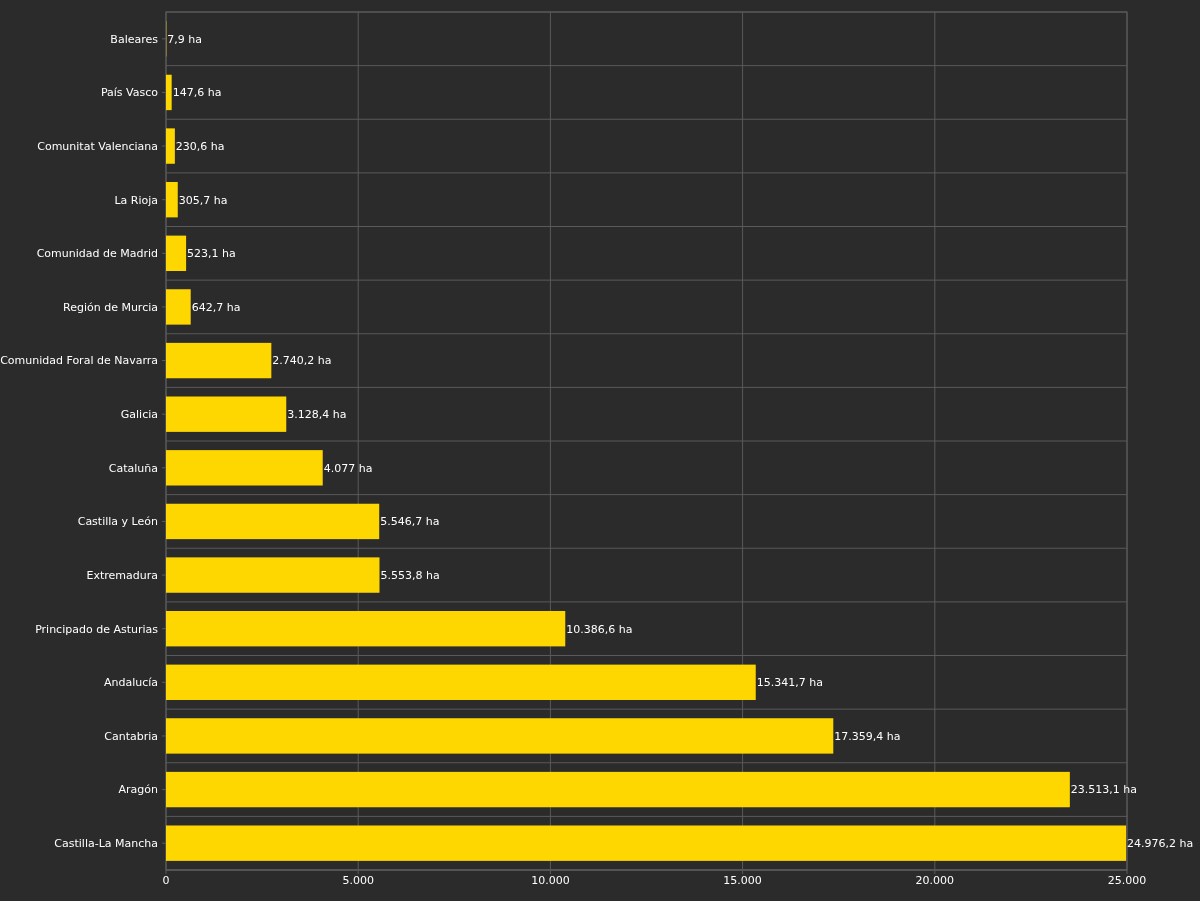 The height and width of the screenshot is (901, 1200). What do you see at coordinates (742, 880) in the screenshot?
I see `x-tick-label: 15.000` at bounding box center [742, 880].